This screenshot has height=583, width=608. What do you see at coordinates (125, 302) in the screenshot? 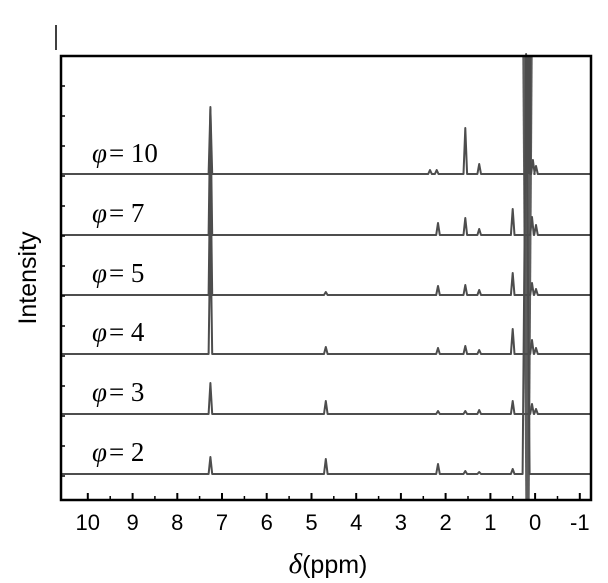
I see `series-labels: φ= 10φ= 7φ= 5φ= 4φ= 3φ= 2` at bounding box center [125, 302].